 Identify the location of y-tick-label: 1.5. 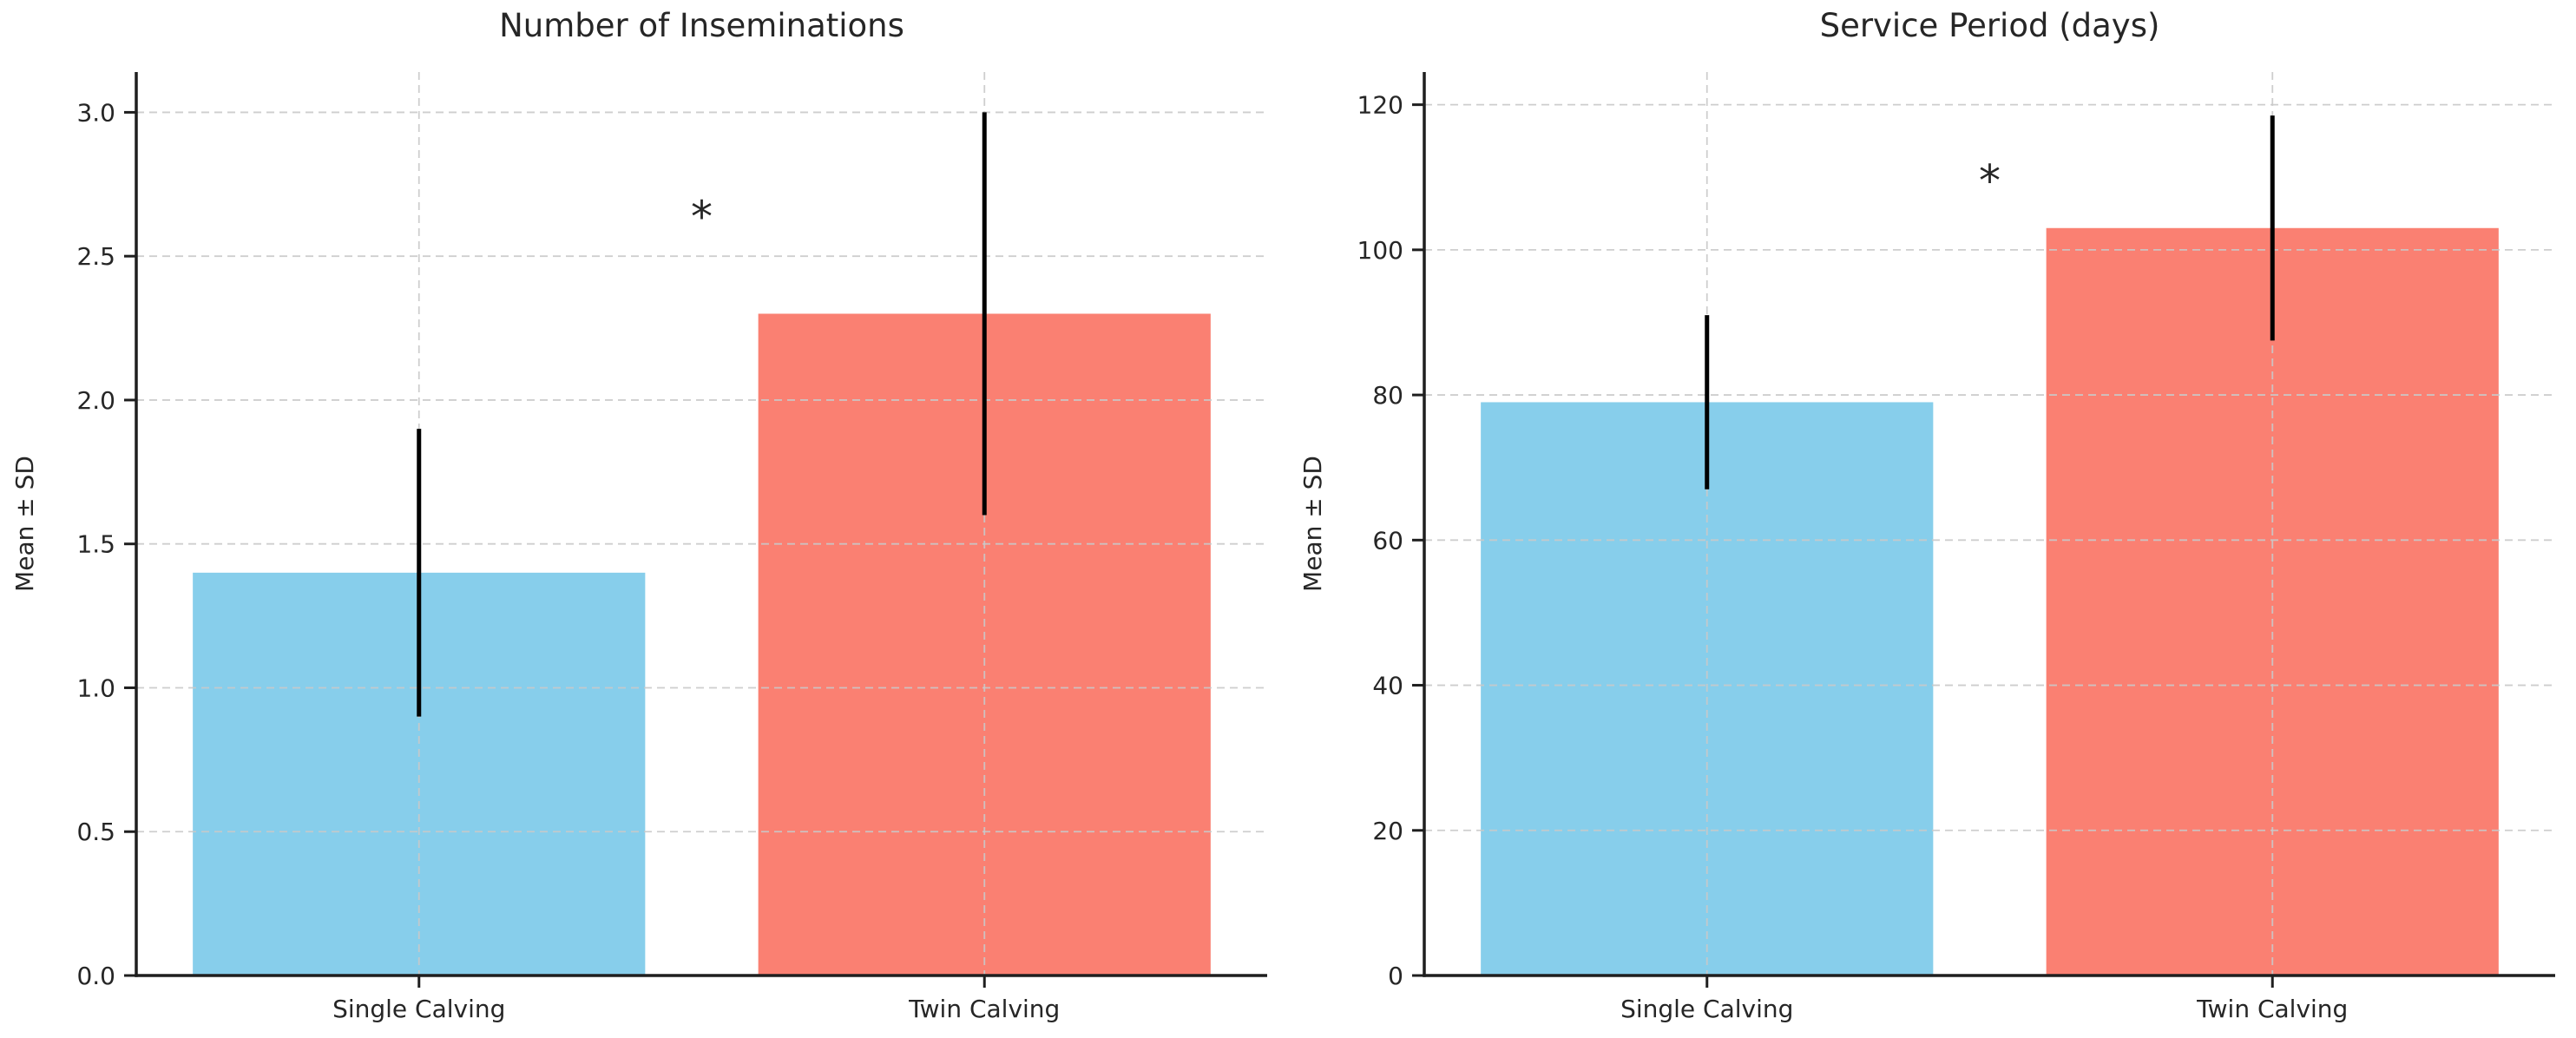
(95, 544).